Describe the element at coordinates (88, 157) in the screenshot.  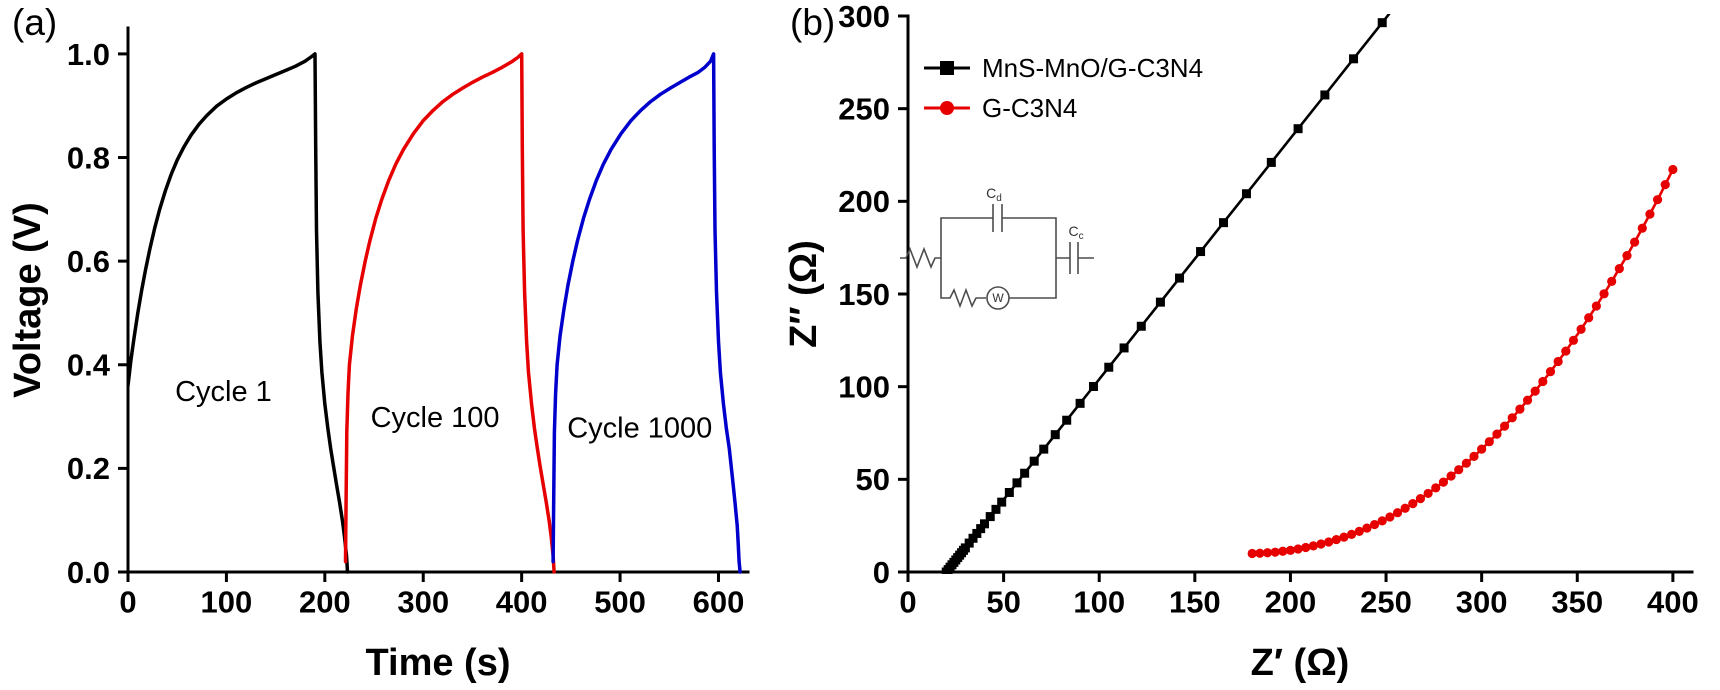
I see `y-tick-label: 0.8` at that location.